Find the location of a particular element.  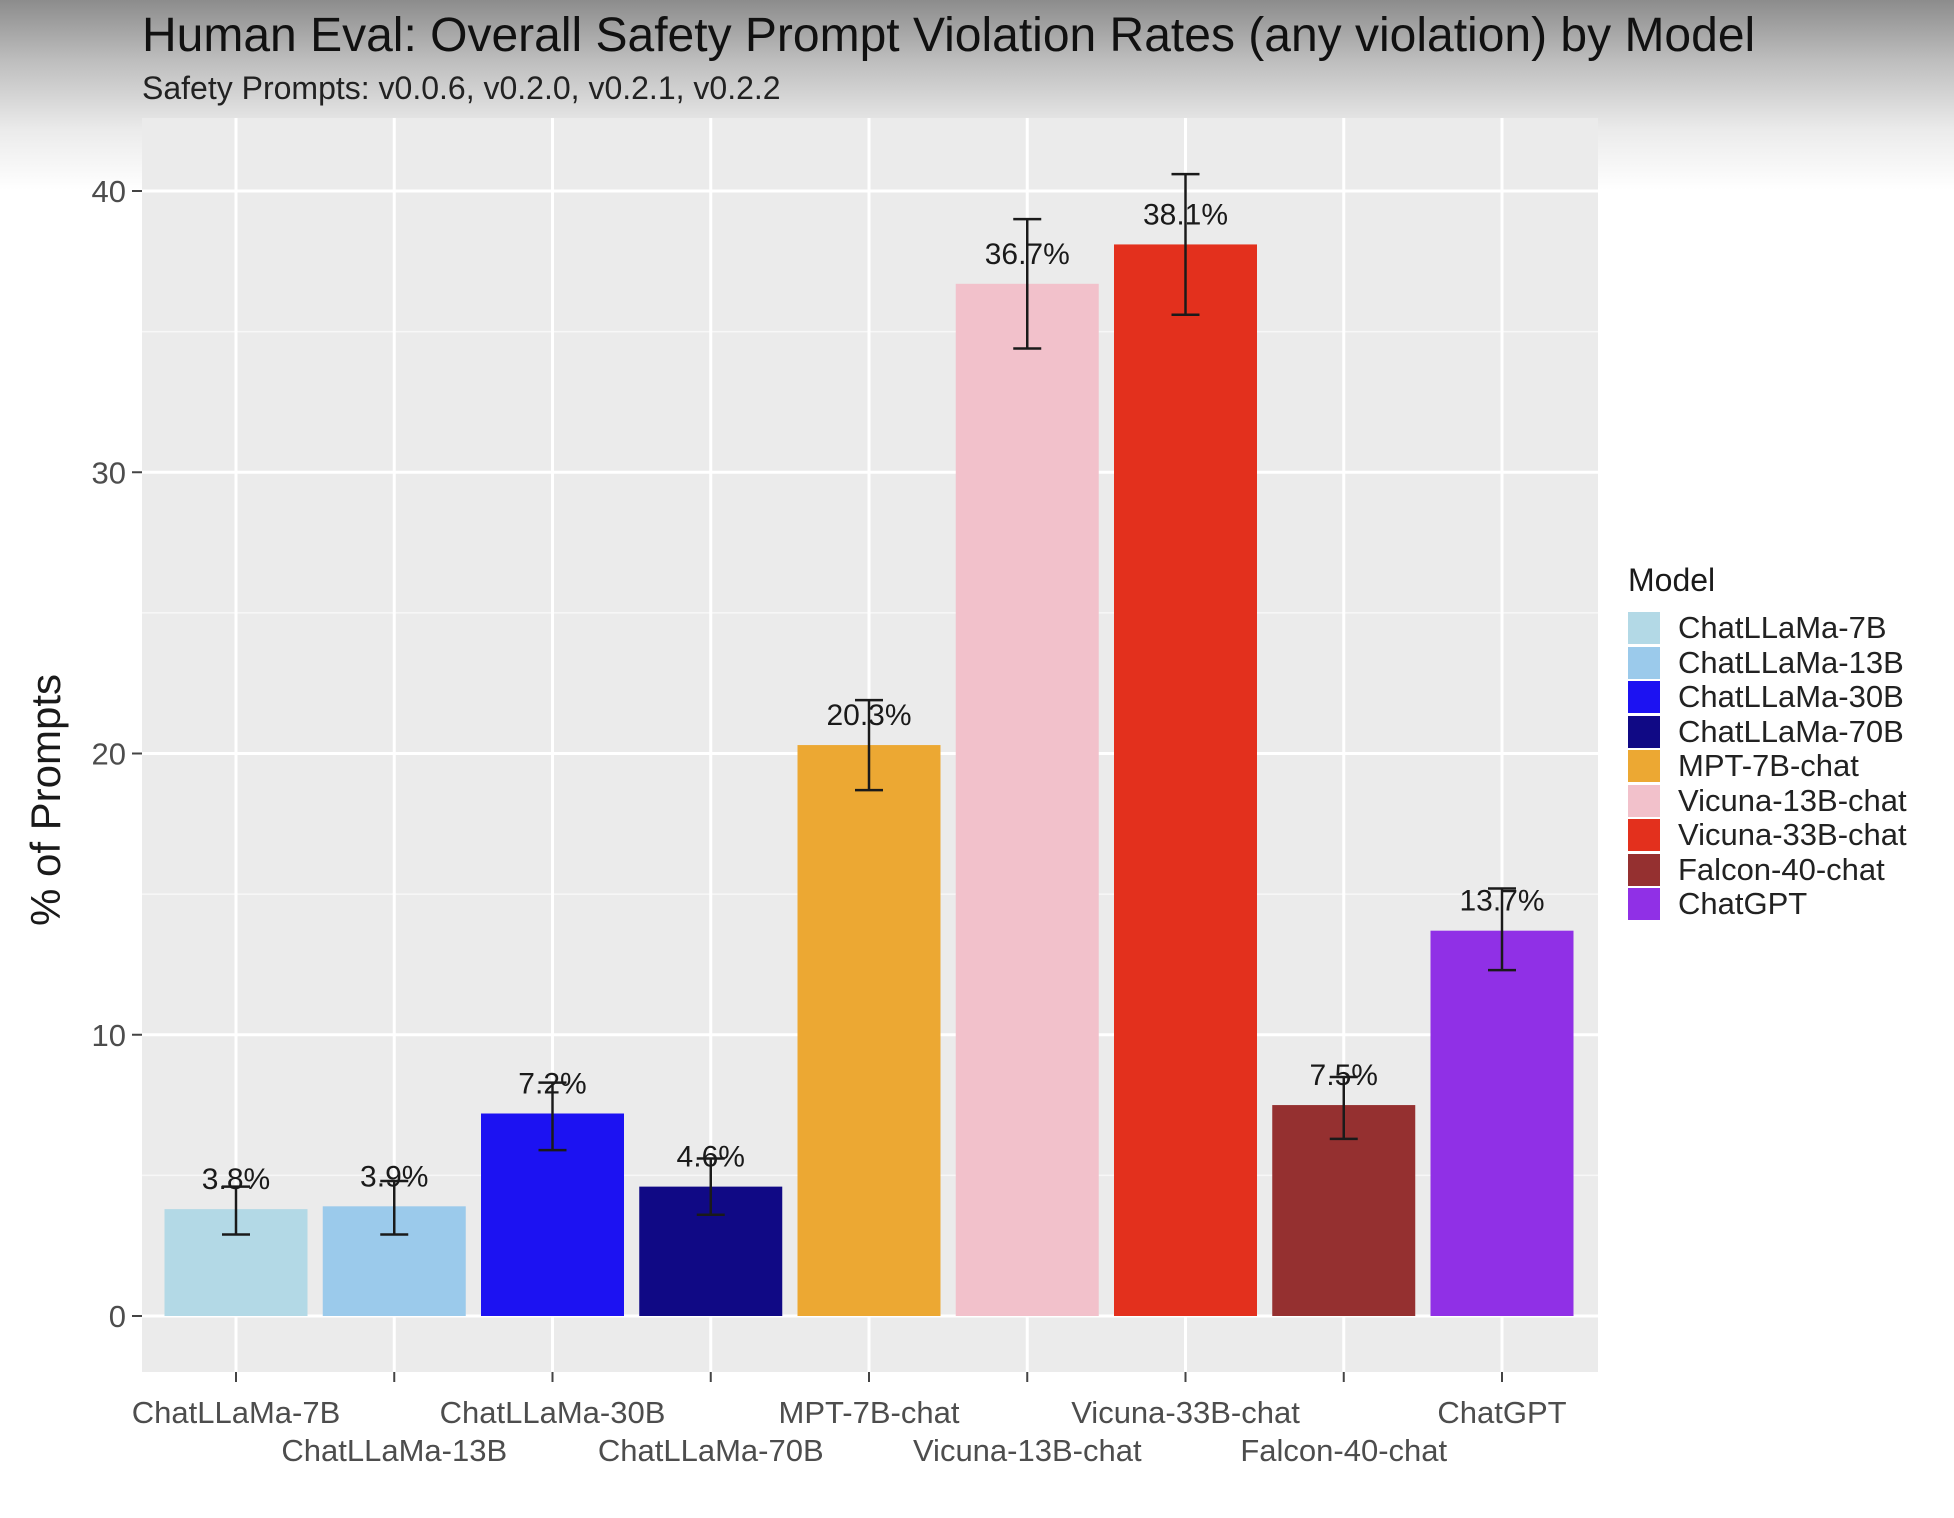

data-label: 3.8% is located at coordinates (236, 1179).